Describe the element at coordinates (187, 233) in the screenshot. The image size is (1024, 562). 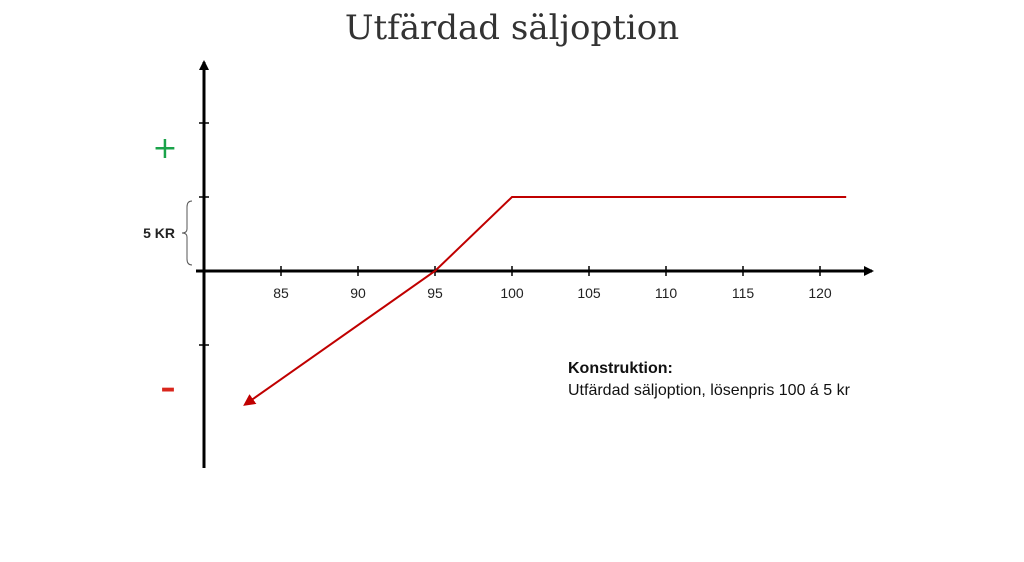
I see `brace-5kr` at that location.